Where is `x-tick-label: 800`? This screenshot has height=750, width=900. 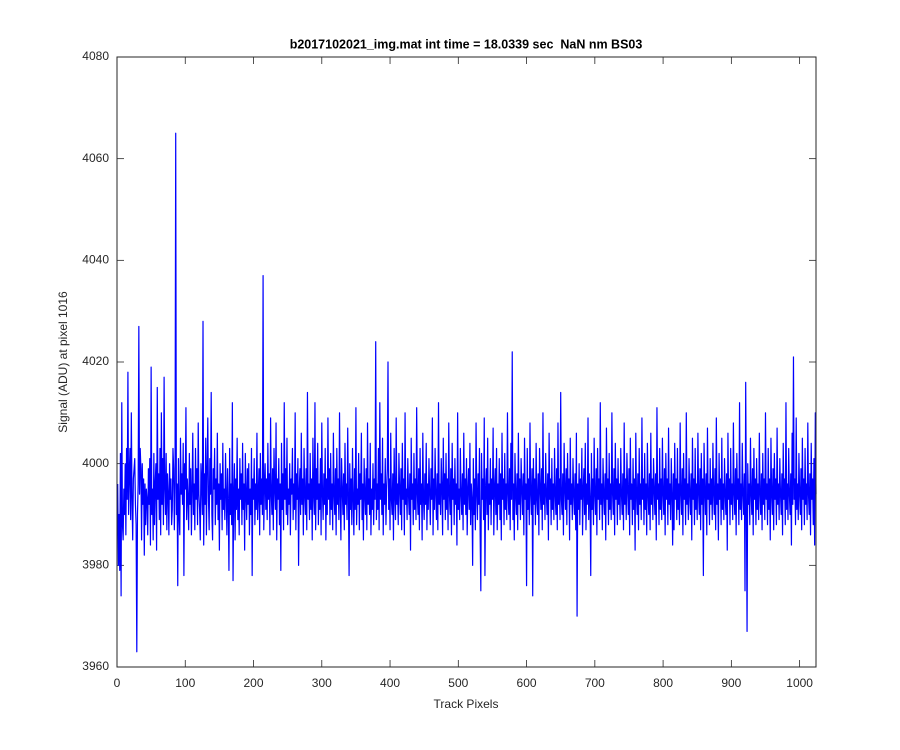
x-tick-label: 800 is located at coordinates (663, 683).